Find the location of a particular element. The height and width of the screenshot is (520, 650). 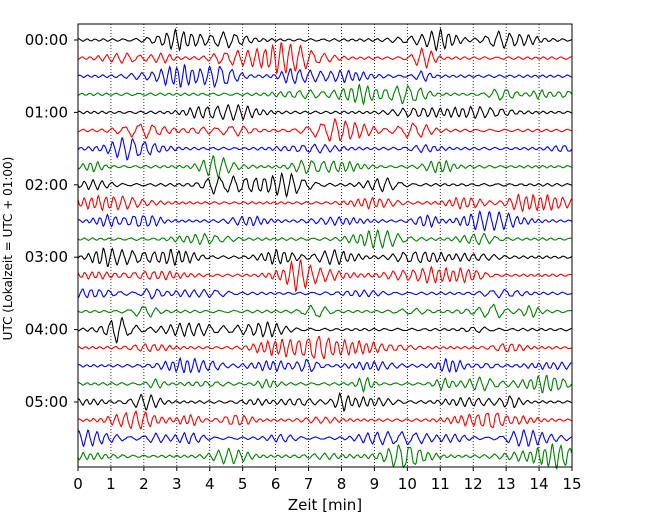

y-tick-label: 03:00 is located at coordinates (46, 257).